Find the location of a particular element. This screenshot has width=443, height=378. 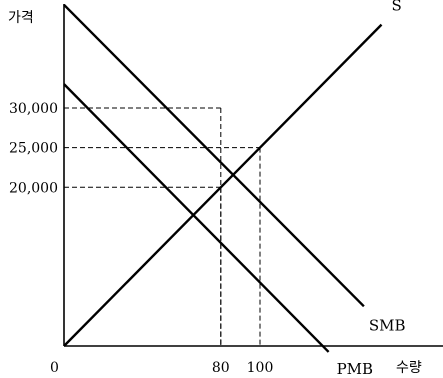

y-tick-label: 30,000 is located at coordinates (33, 109).